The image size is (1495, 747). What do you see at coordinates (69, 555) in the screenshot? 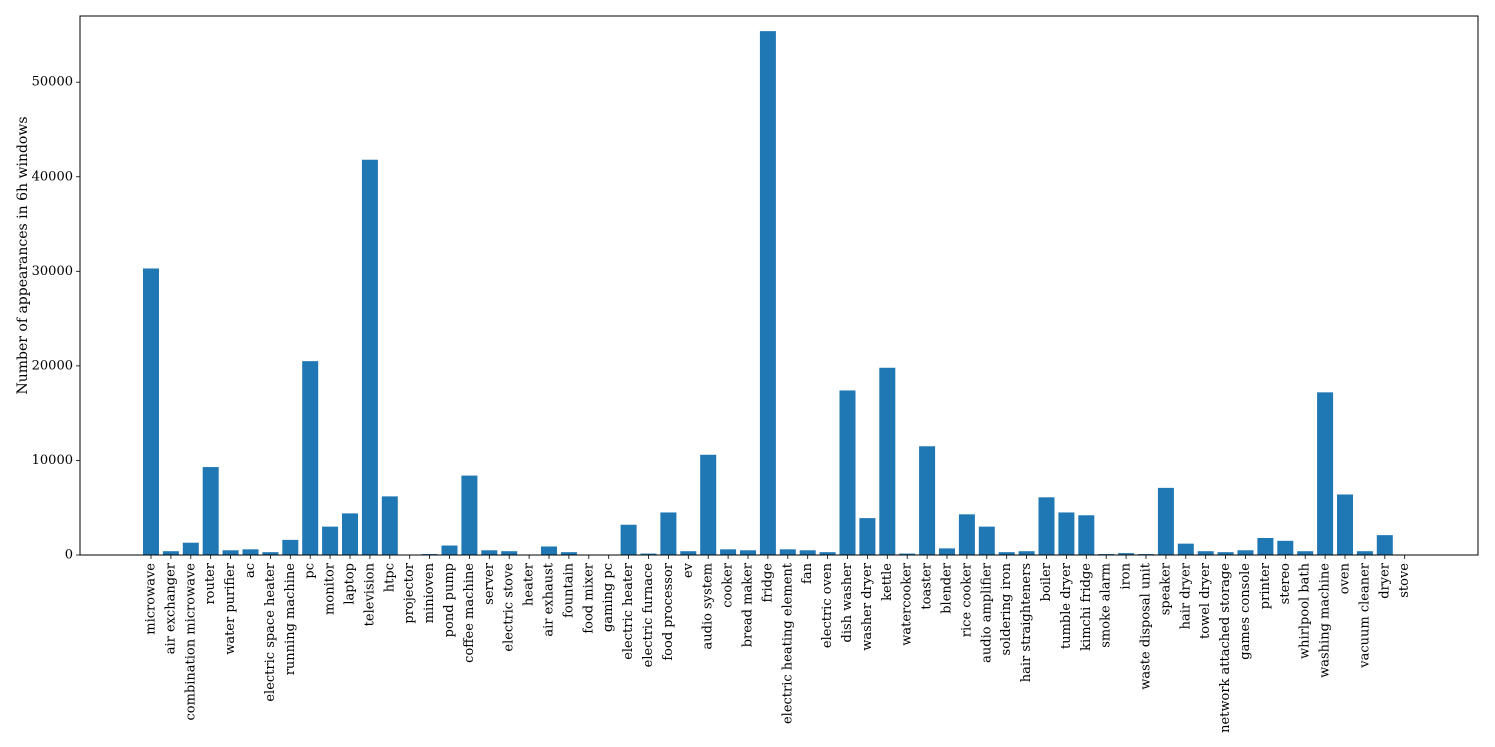
I see `y-tick-label: 0` at bounding box center [69, 555].